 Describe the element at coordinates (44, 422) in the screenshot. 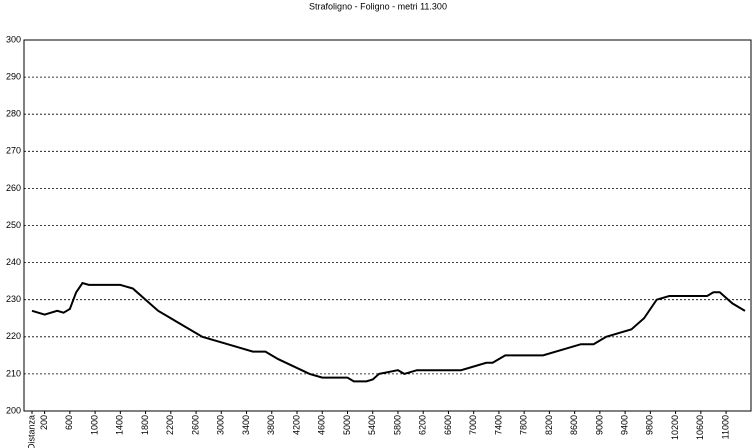

I see `x-tick-label: 200` at that location.